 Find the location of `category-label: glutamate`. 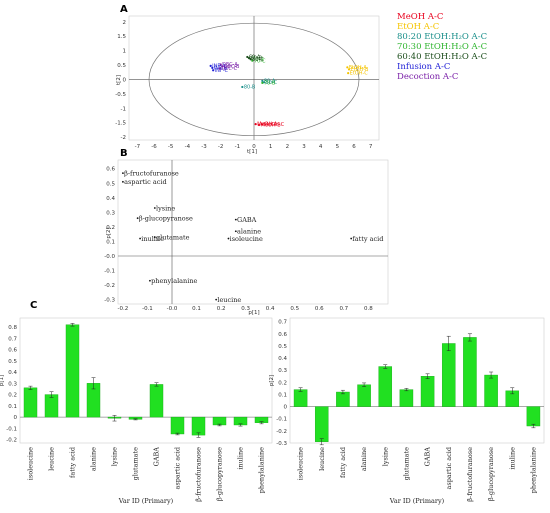

category-label: glutamate is located at coordinates (136, 464).